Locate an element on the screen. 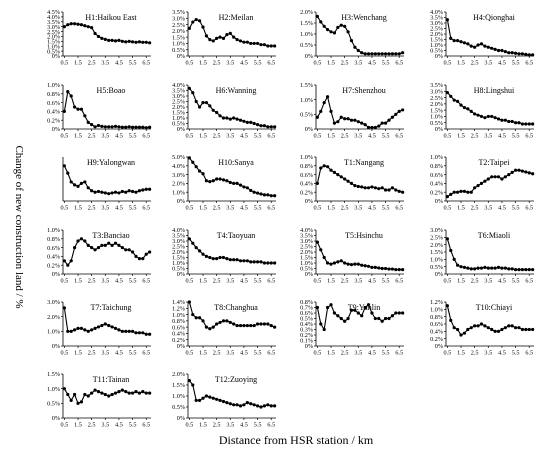  panel-title: H7:Shenzhou is located at coordinates (364, 90).